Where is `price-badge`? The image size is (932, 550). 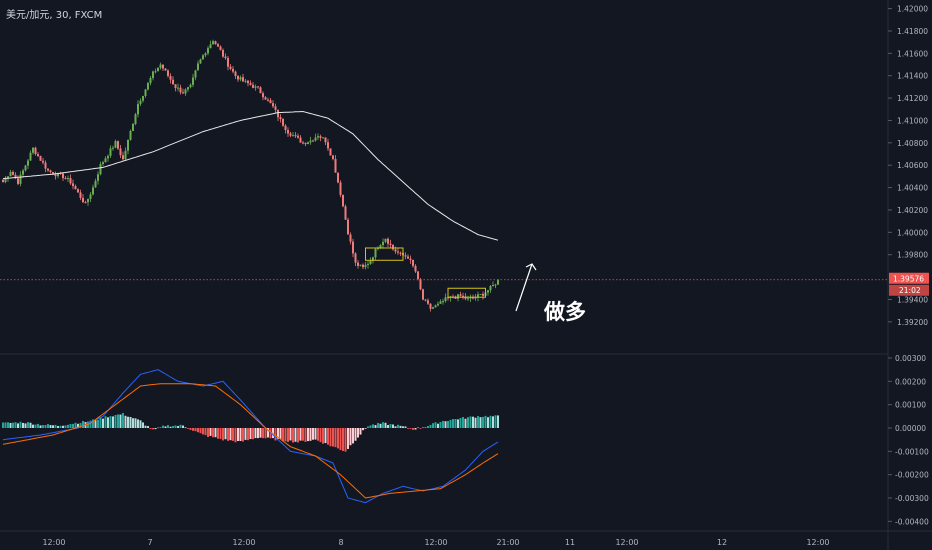
price-badge is located at coordinates (909, 278).